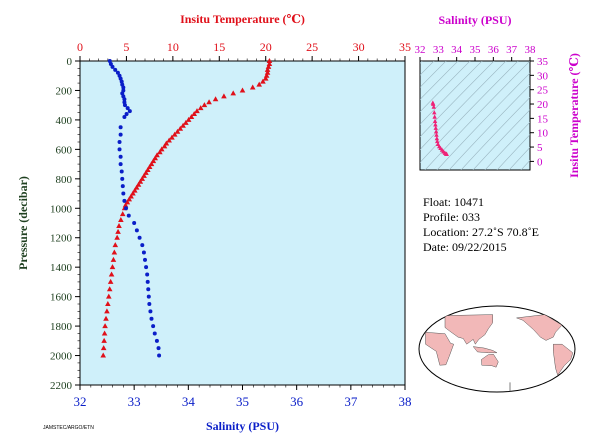 Image resolution: width=601 pixels, height=448 pixels. Describe the element at coordinates (543, 62) in the screenshot. I see `inset-temperature-tick-label: 35` at that location.